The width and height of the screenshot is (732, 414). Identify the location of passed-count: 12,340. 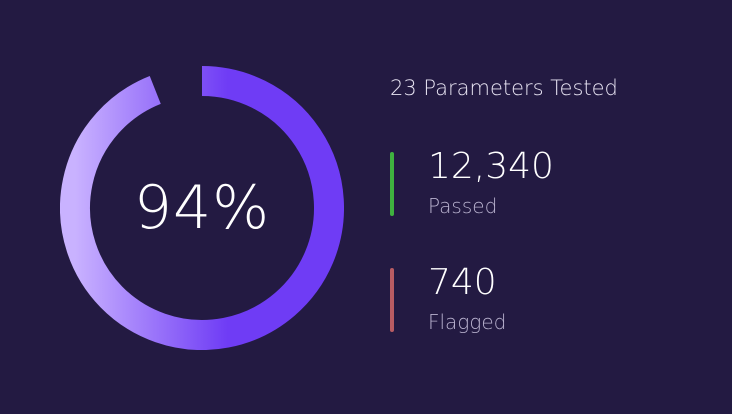
(491, 166).